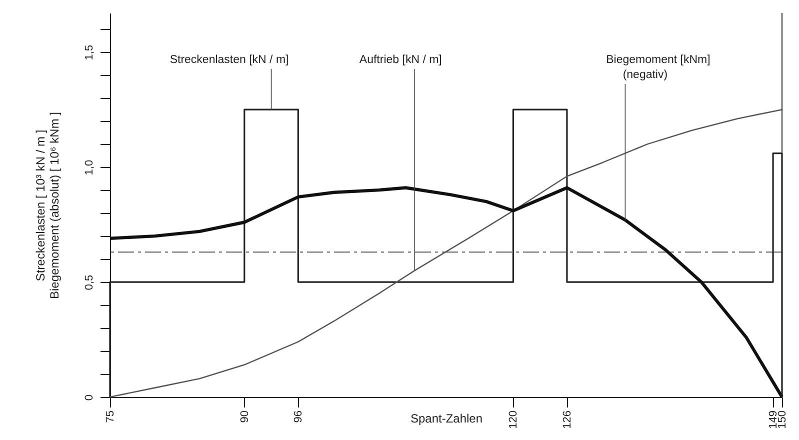 The width and height of the screenshot is (799, 440). What do you see at coordinates (90, 282) in the screenshot?
I see `y-tick-label: 0,5` at bounding box center [90, 282].